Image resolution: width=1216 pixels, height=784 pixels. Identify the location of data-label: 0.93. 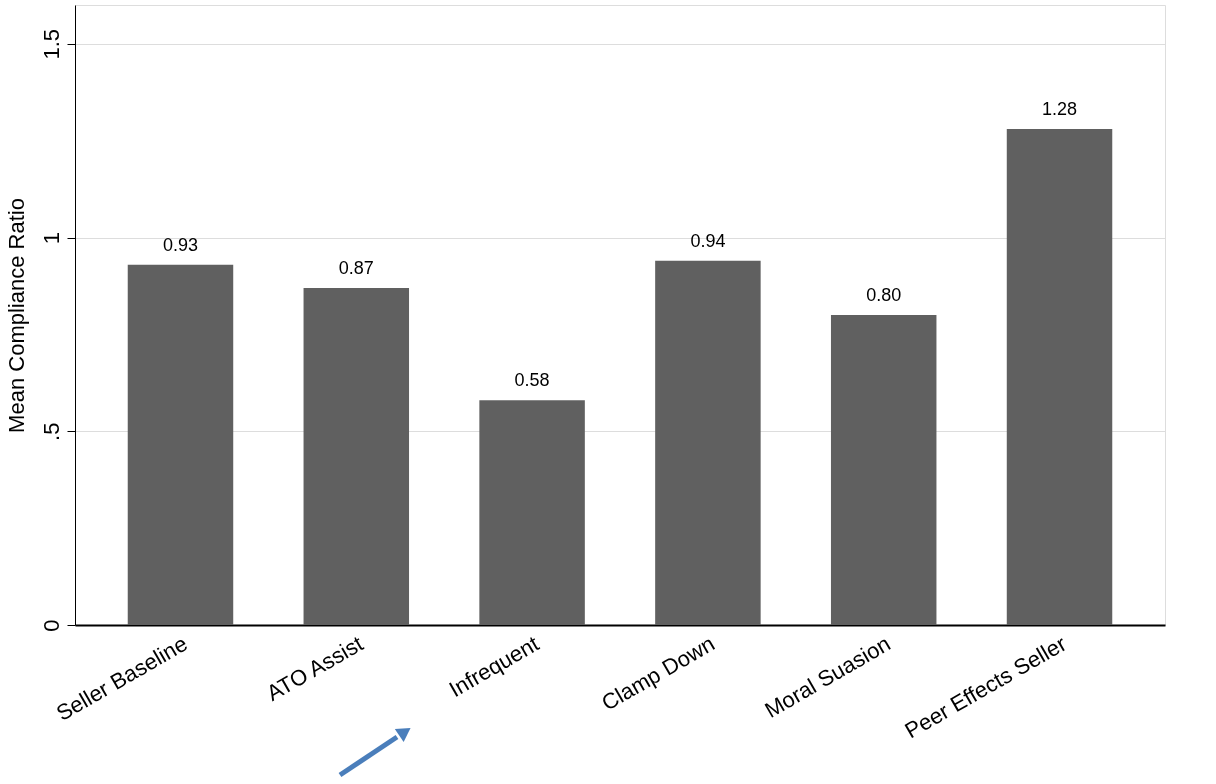
(180, 244).